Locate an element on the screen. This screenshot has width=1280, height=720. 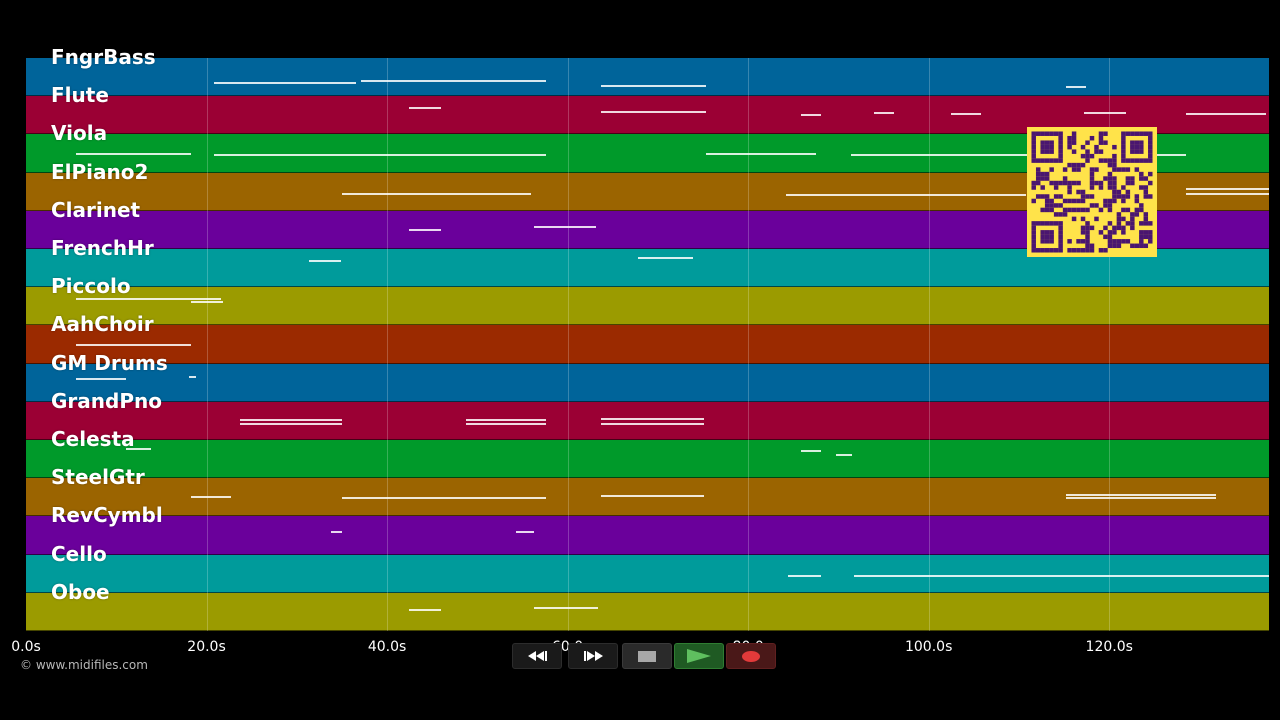
track-label: Clarinet is located at coordinates (96, 209).